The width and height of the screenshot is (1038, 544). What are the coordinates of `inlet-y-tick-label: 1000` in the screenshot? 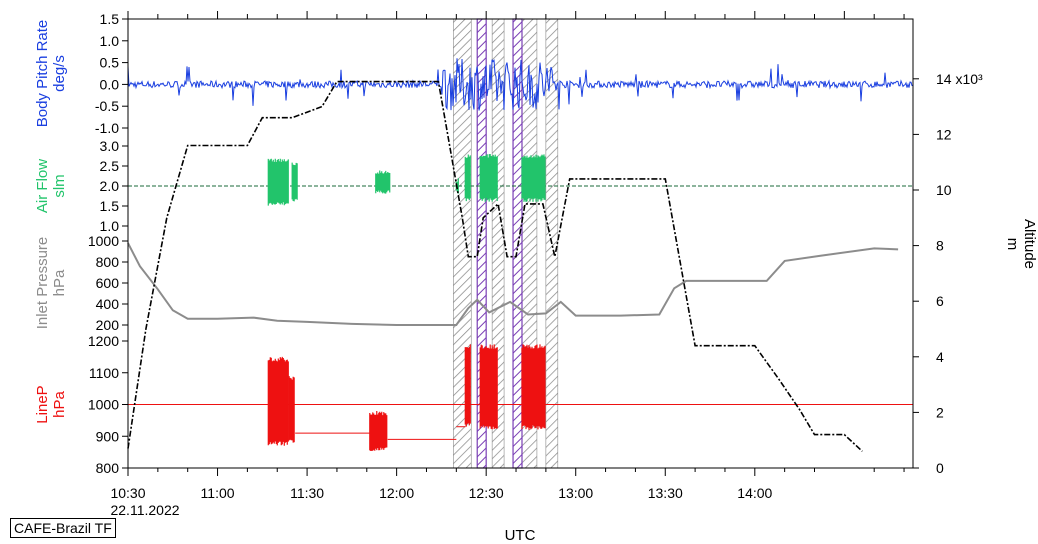 It's located at (103, 241).